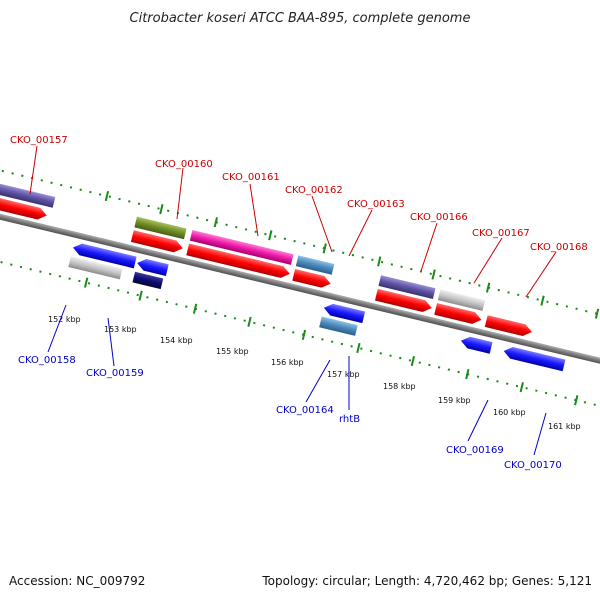 The height and width of the screenshot is (600, 600). Describe the element at coordinates (153, 267) in the screenshot. I see `gene-cko-00159-cds` at that location.